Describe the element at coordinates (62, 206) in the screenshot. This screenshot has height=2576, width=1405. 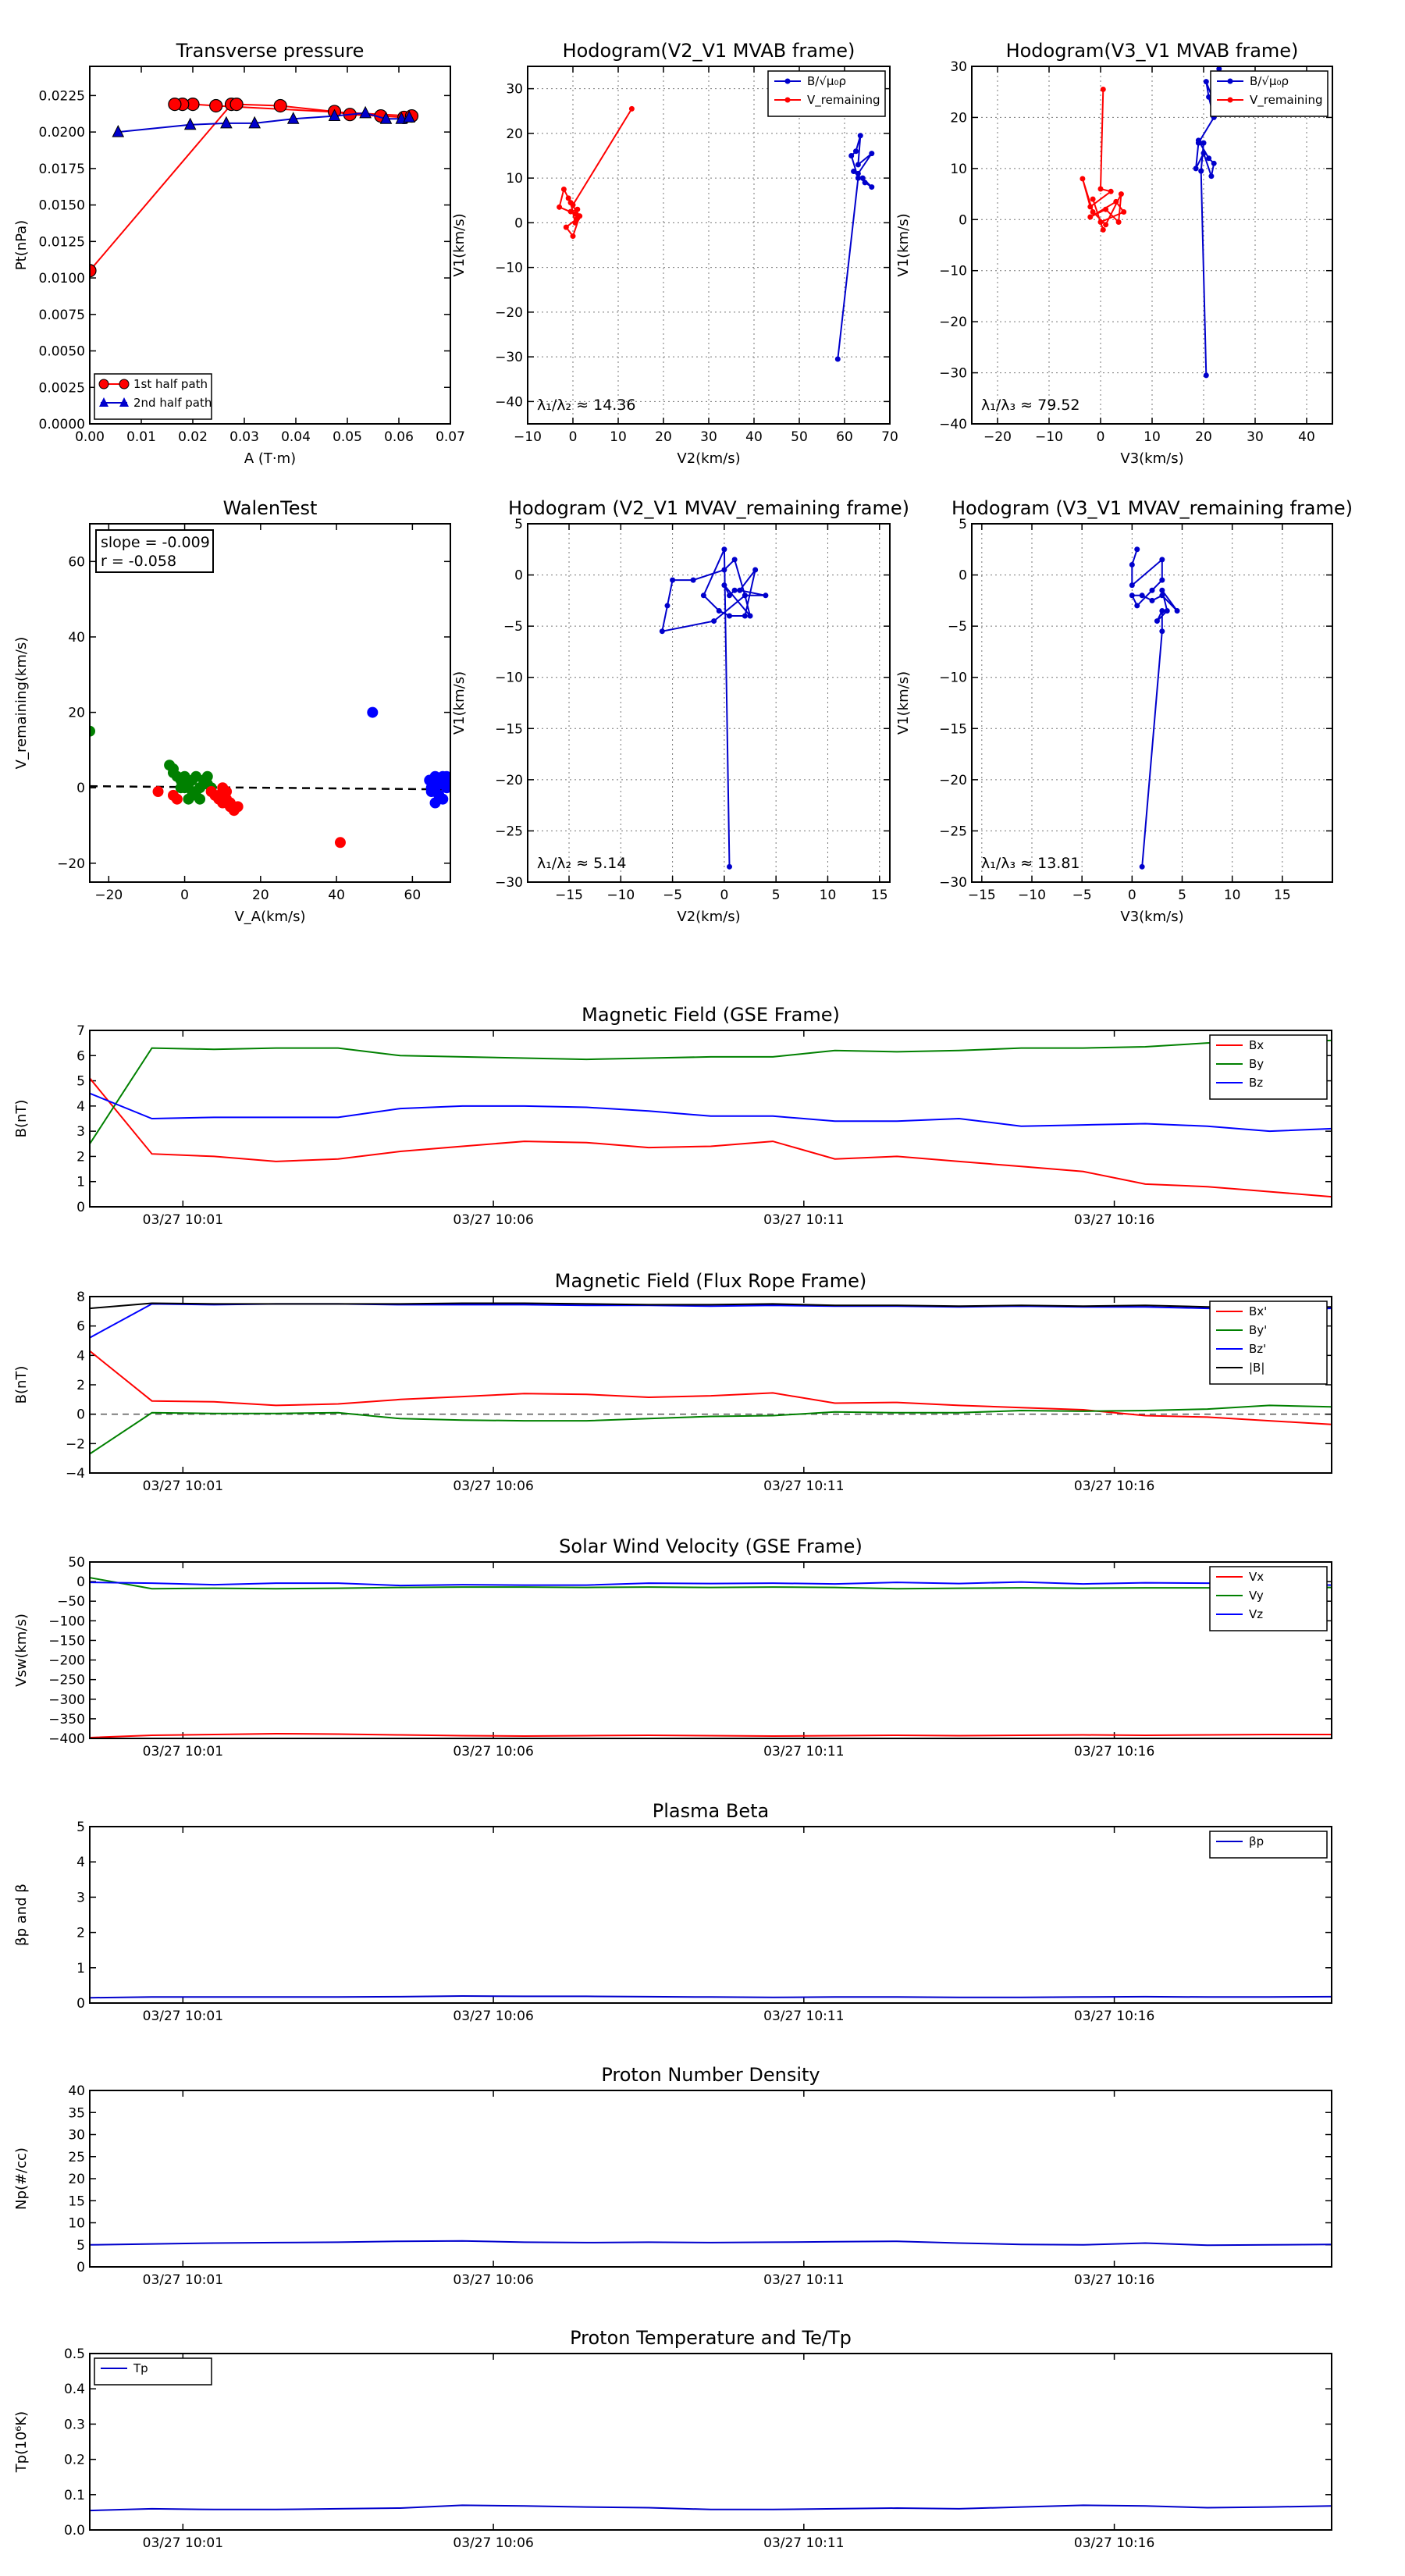
I see `y-tick-label: 0.0150` at that location.